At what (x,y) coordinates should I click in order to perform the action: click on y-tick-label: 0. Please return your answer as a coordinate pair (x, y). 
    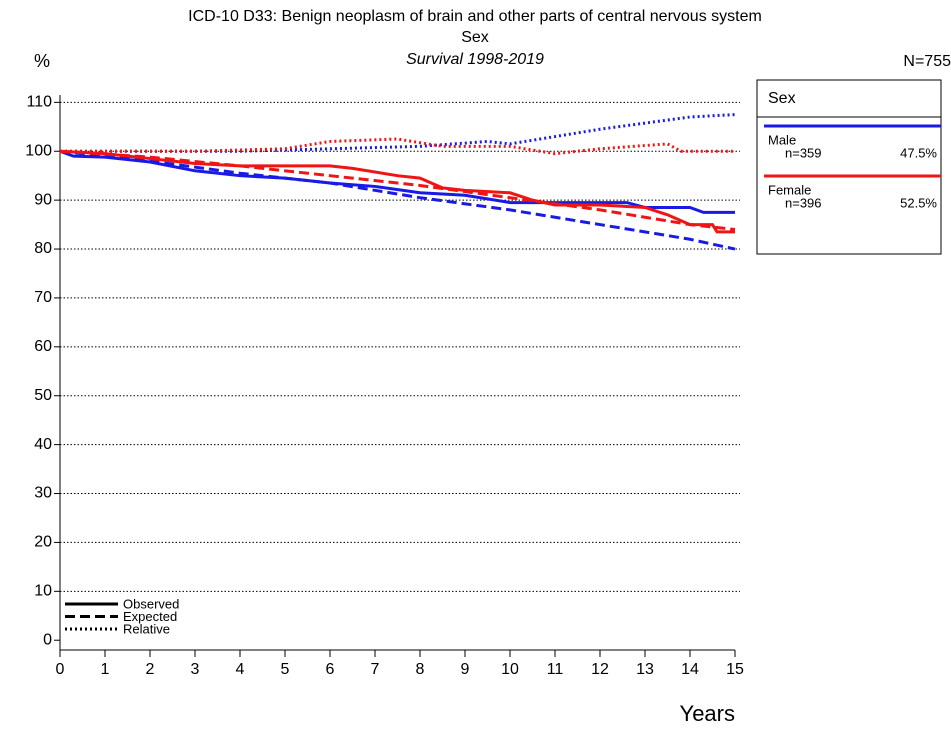
    Looking at the image, I should click on (47, 639).